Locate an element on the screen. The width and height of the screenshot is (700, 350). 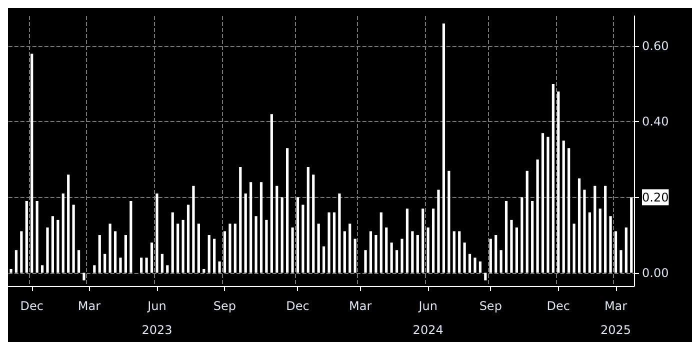
x-tick-label: Jun 2023 is located at coordinates (157, 318).